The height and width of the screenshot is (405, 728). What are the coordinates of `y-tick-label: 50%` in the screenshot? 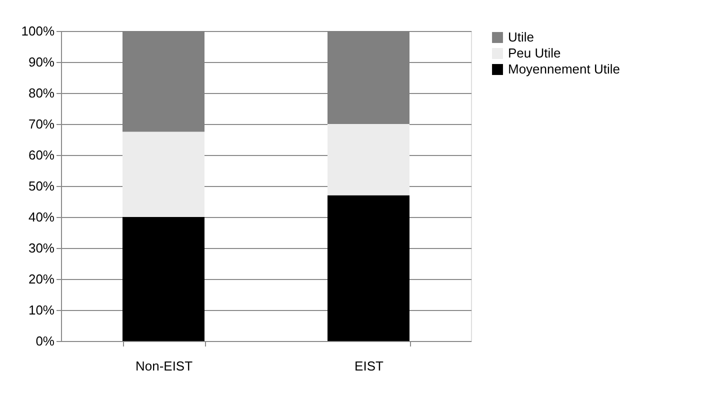 It's located at (41, 186).